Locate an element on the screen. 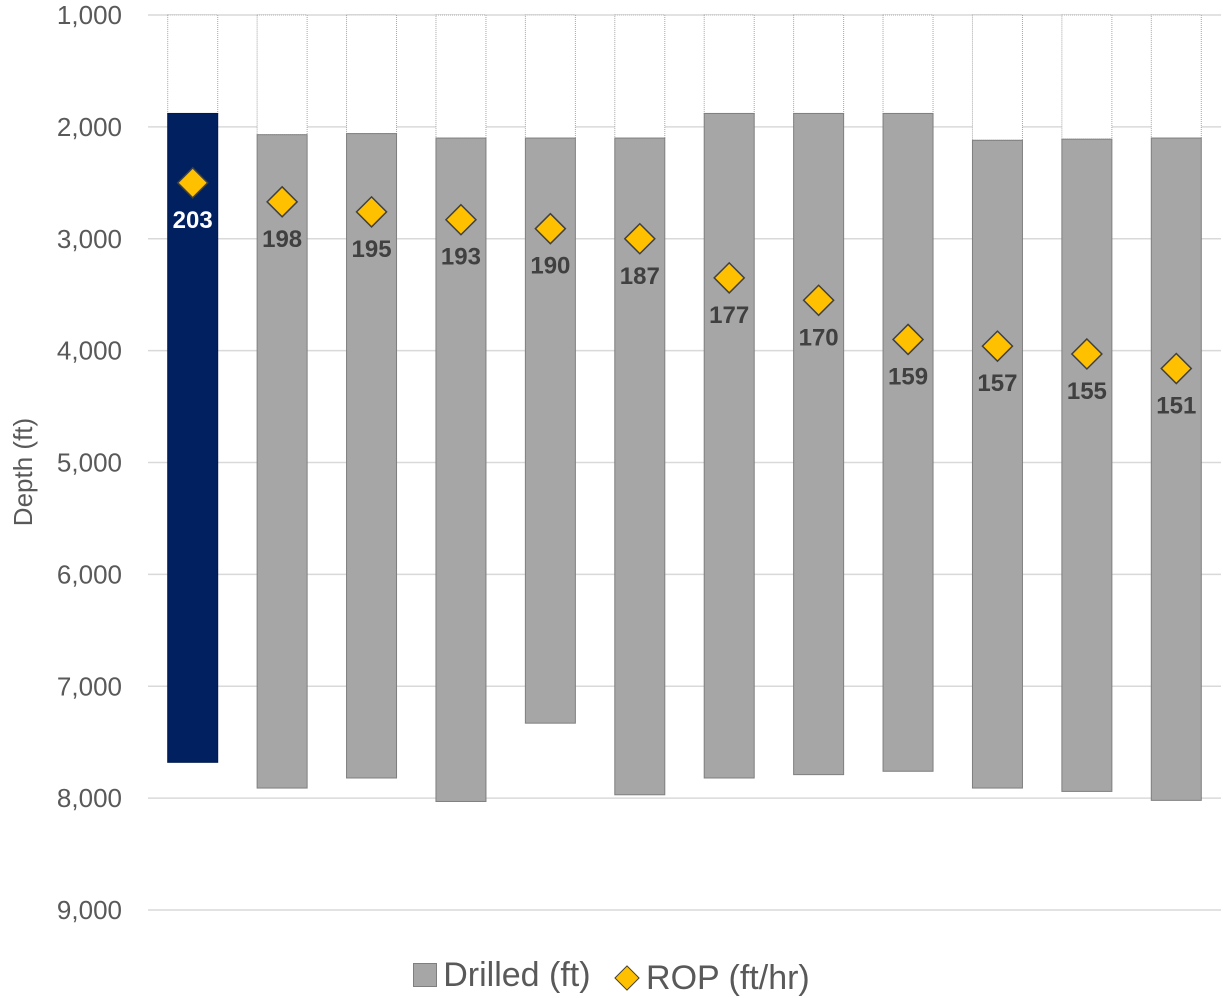  legend: Drilled (ft) ROP (ft/hr) is located at coordinates (611, 976).